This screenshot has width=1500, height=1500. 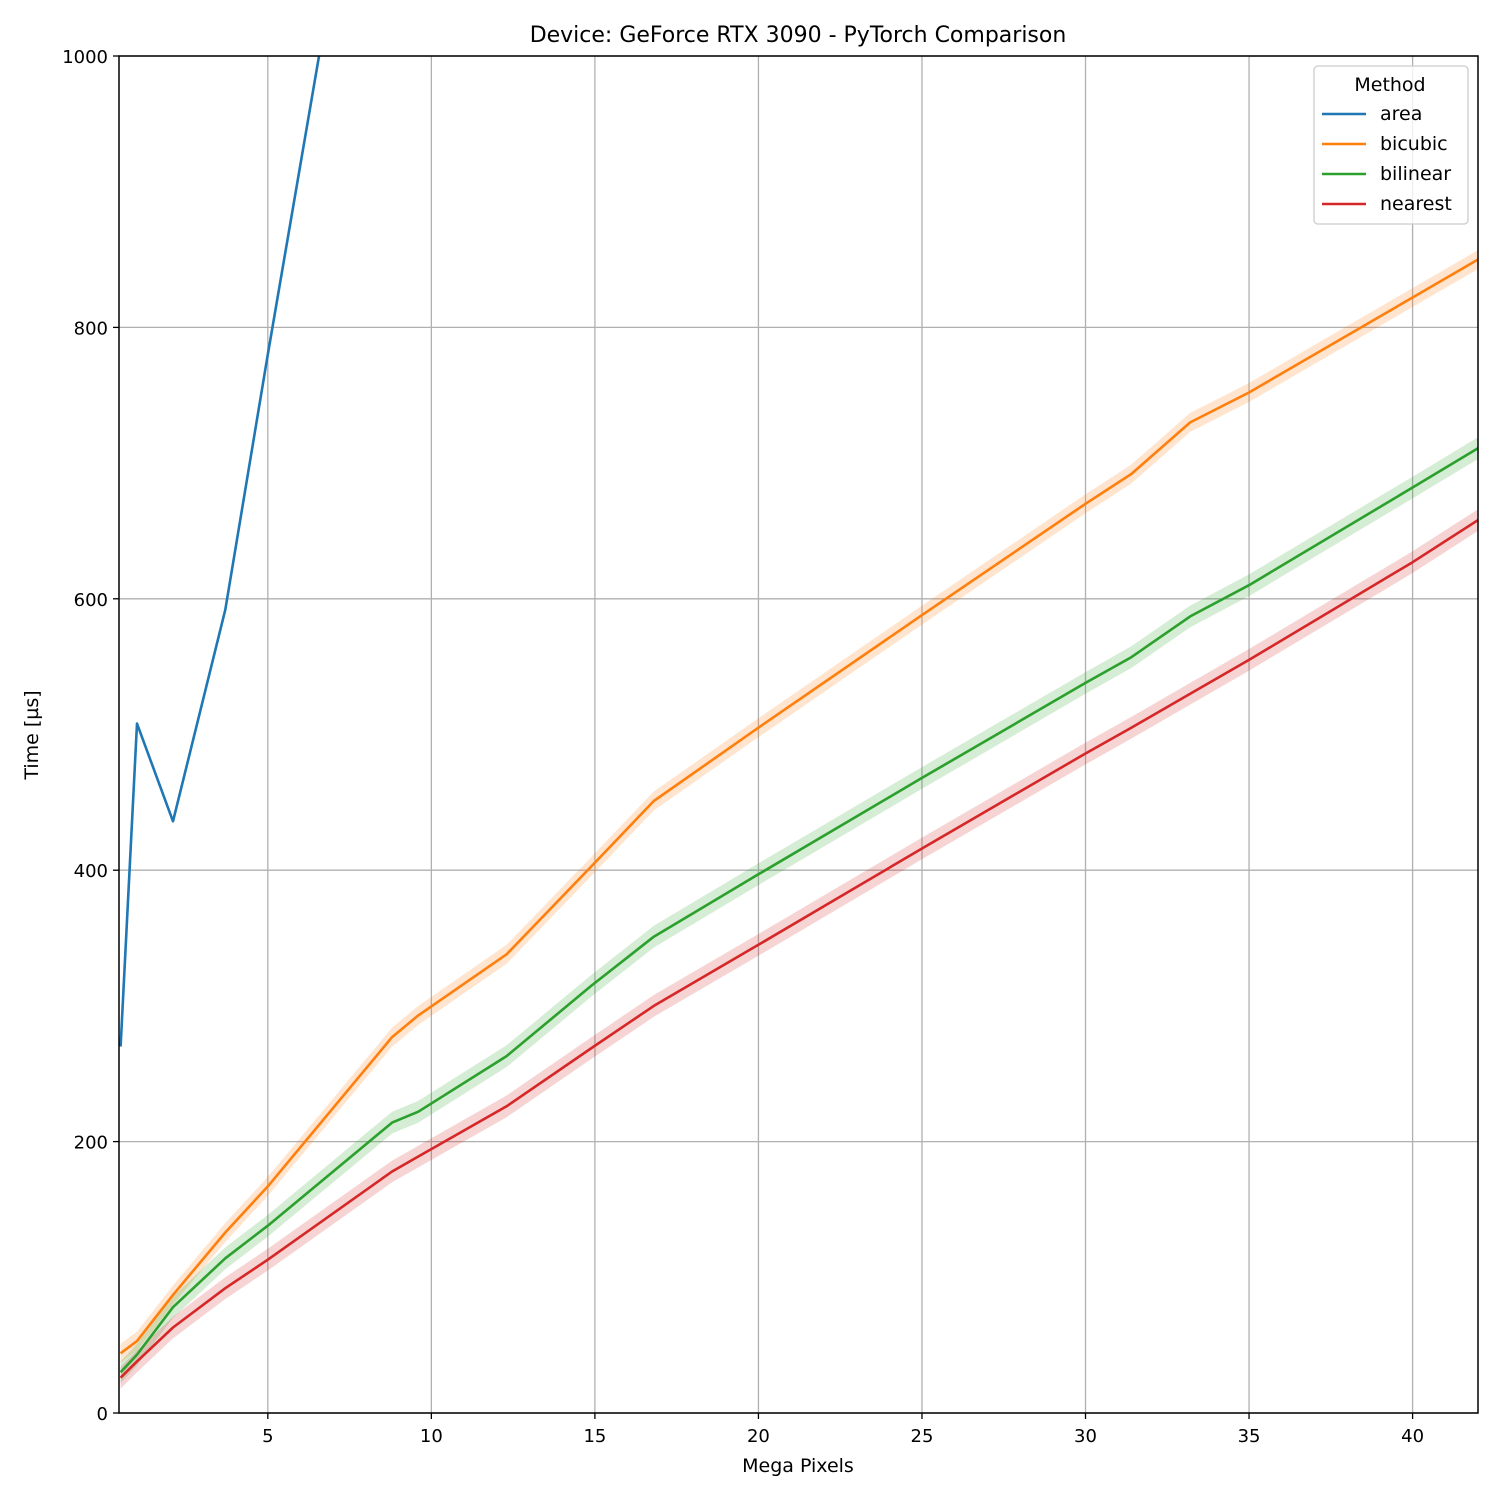 I want to click on legend-label-area: area, so click(x=1401, y=114).